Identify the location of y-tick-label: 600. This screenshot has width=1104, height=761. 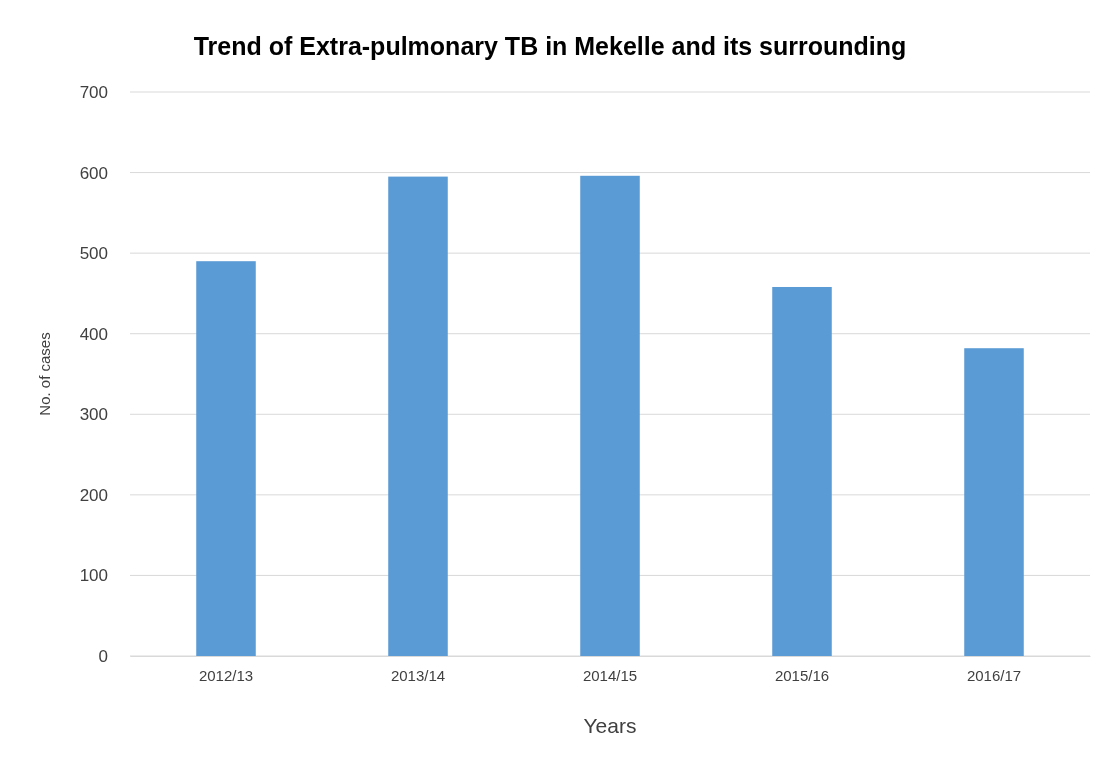
(93, 173).